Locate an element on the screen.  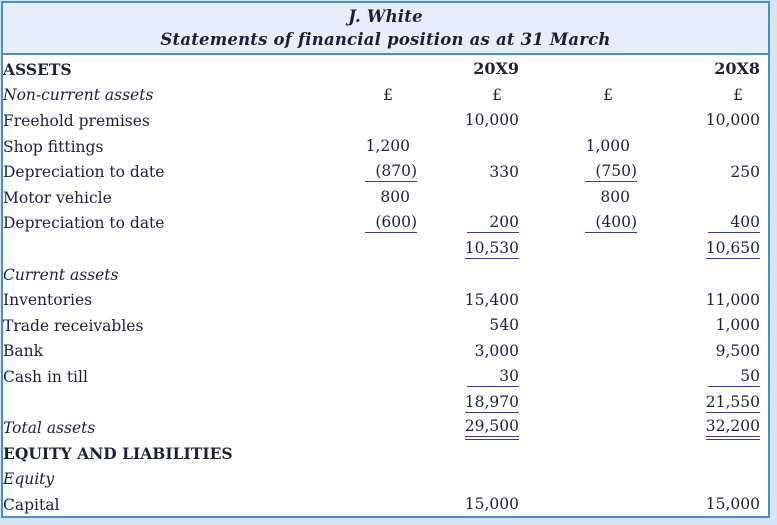
value-text: 20X8 is located at coordinates (737, 69).